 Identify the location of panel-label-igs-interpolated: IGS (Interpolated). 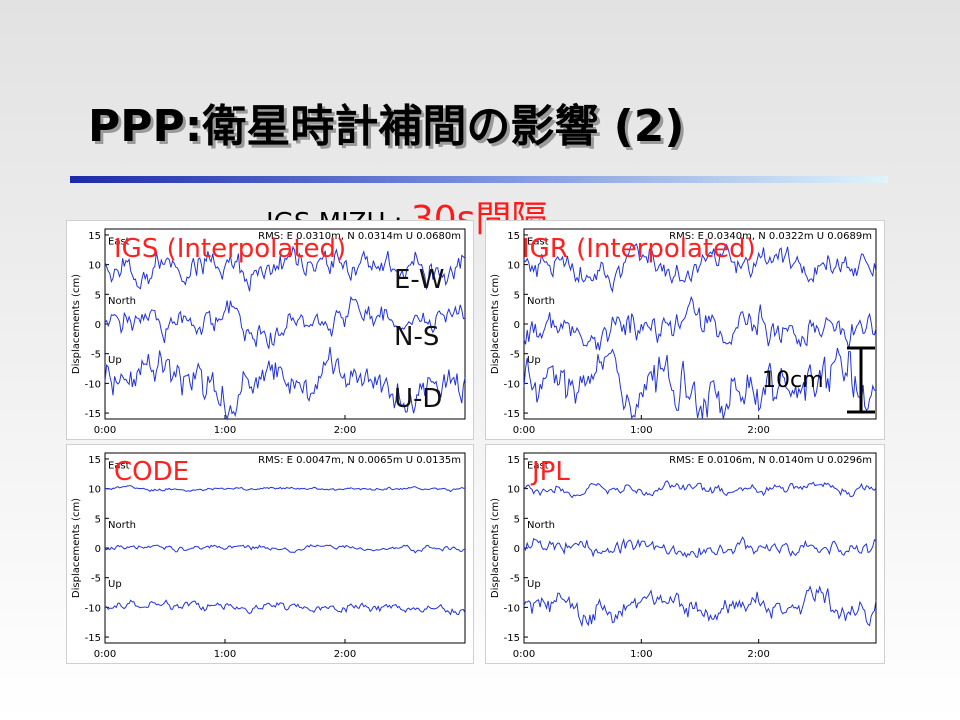
(230, 249).